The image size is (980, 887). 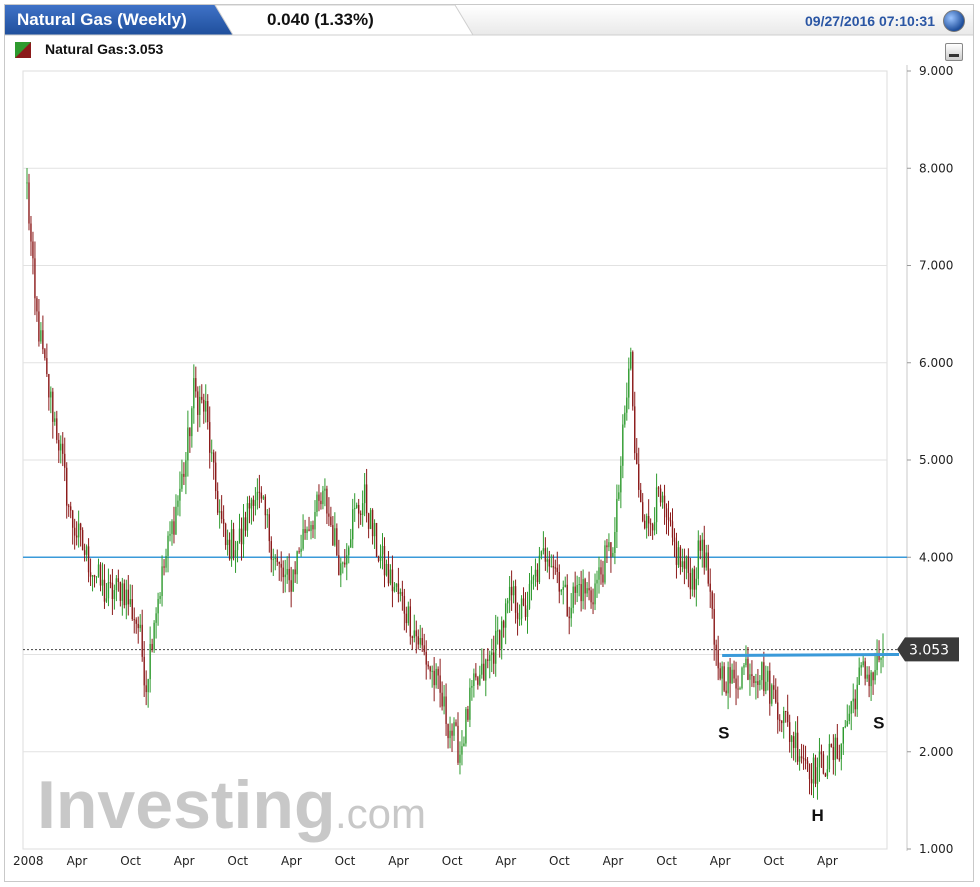 I want to click on minimize-button, so click(x=954, y=52).